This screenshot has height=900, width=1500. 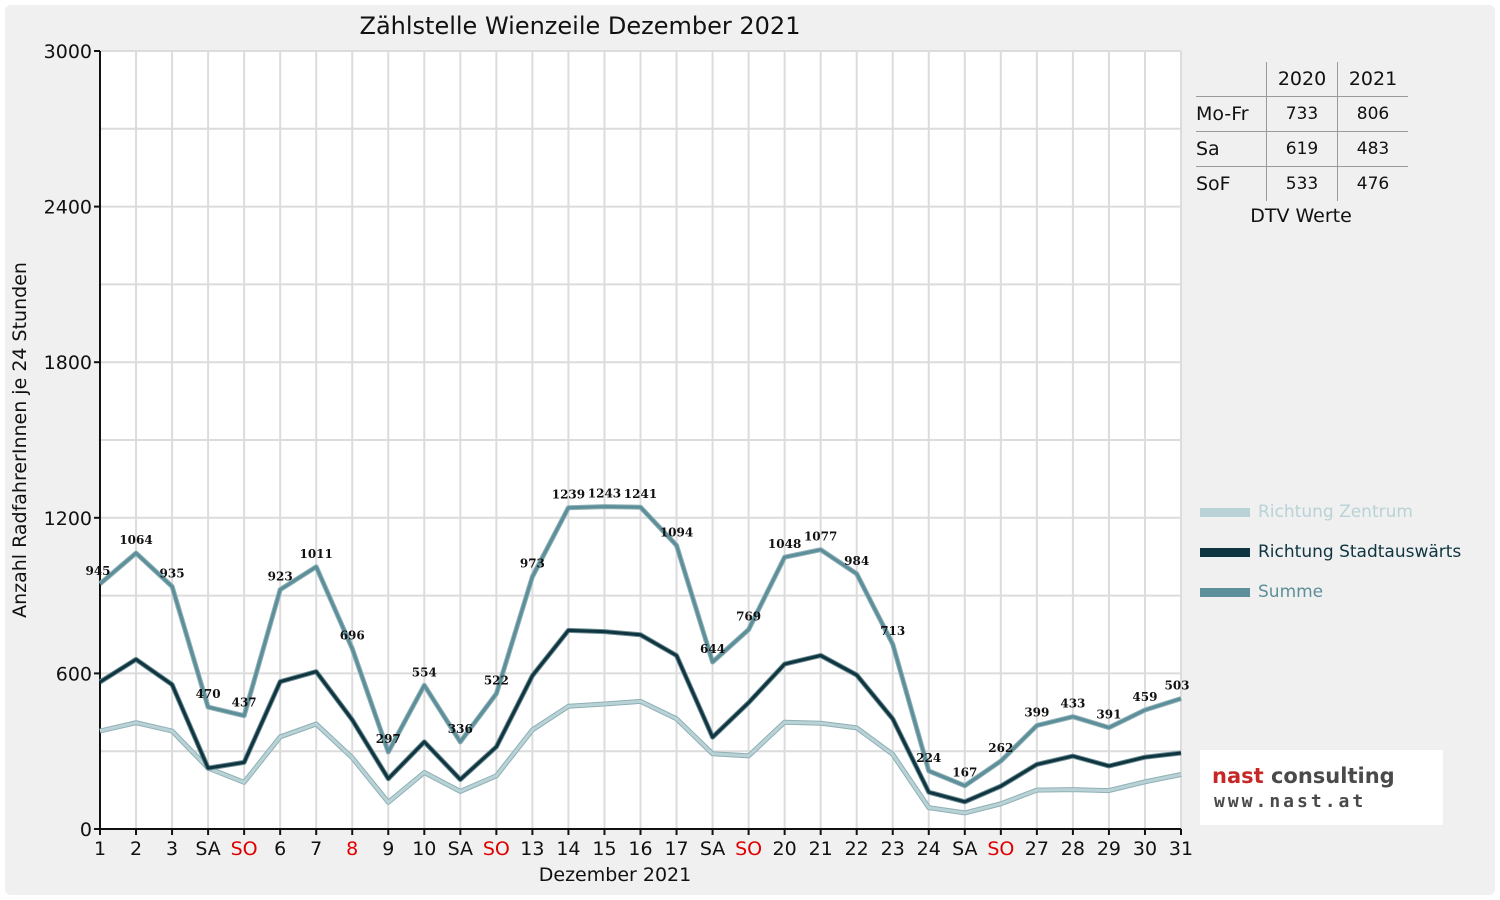 I want to click on data-label: 973, so click(x=532, y=564).